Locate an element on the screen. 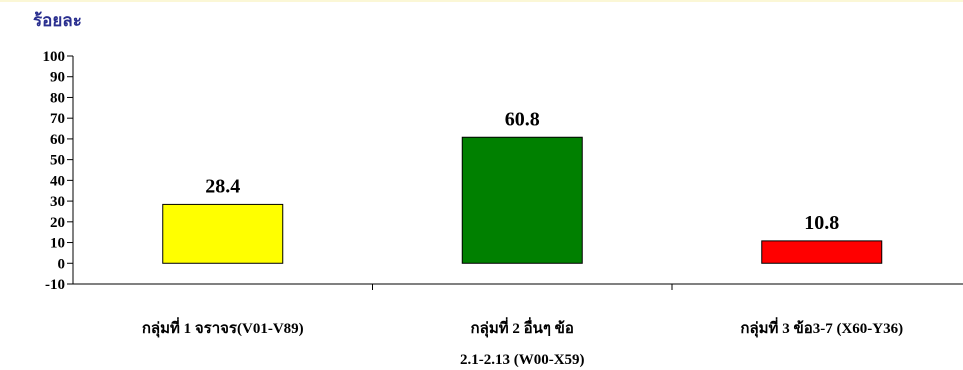 This screenshot has height=370, width=963. x-category-label: กลุ่มที่ 3 ข้อ3-7 (X60-Y36) is located at coordinates (821, 327).